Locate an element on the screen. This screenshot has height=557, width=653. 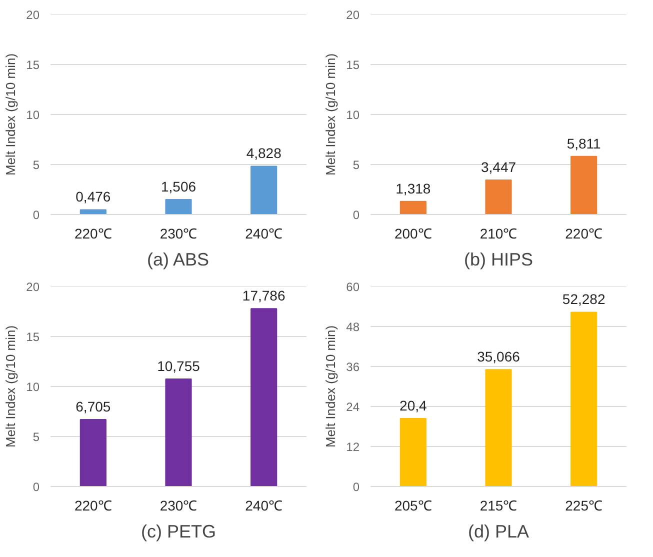
data-label: 35,066 is located at coordinates (498, 356).